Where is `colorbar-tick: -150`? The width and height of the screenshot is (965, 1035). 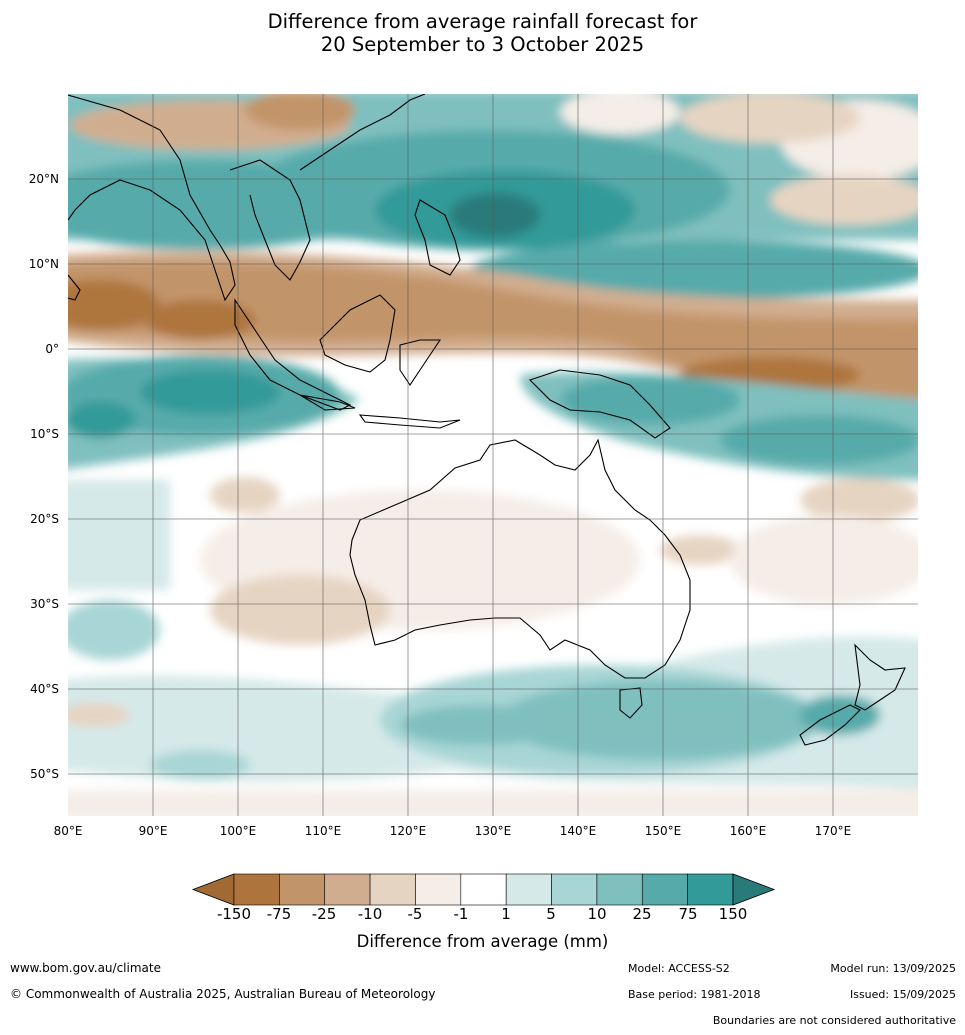
colorbar-tick: -150 is located at coordinates (234, 914).